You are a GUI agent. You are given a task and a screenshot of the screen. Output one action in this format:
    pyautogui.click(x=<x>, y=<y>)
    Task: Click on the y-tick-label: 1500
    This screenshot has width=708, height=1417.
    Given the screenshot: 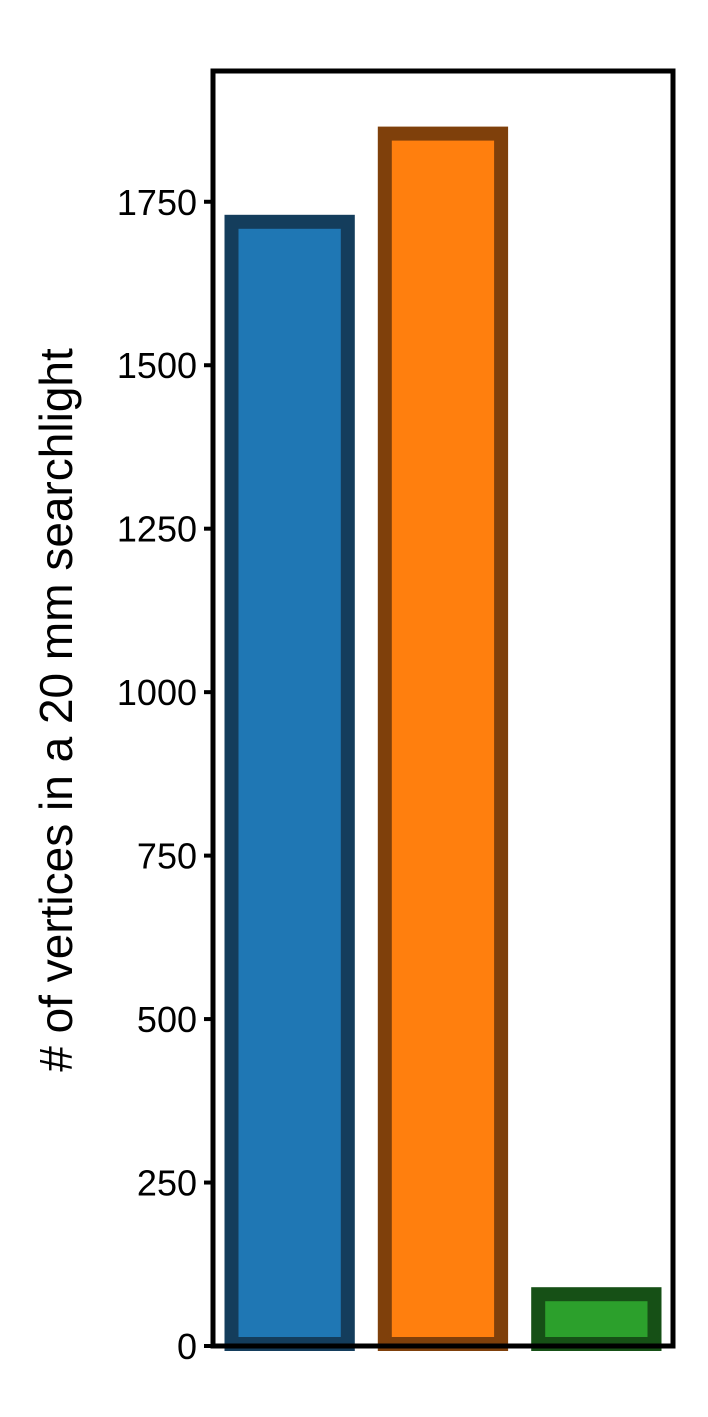 What is the action you would take?
    pyautogui.click(x=157, y=365)
    